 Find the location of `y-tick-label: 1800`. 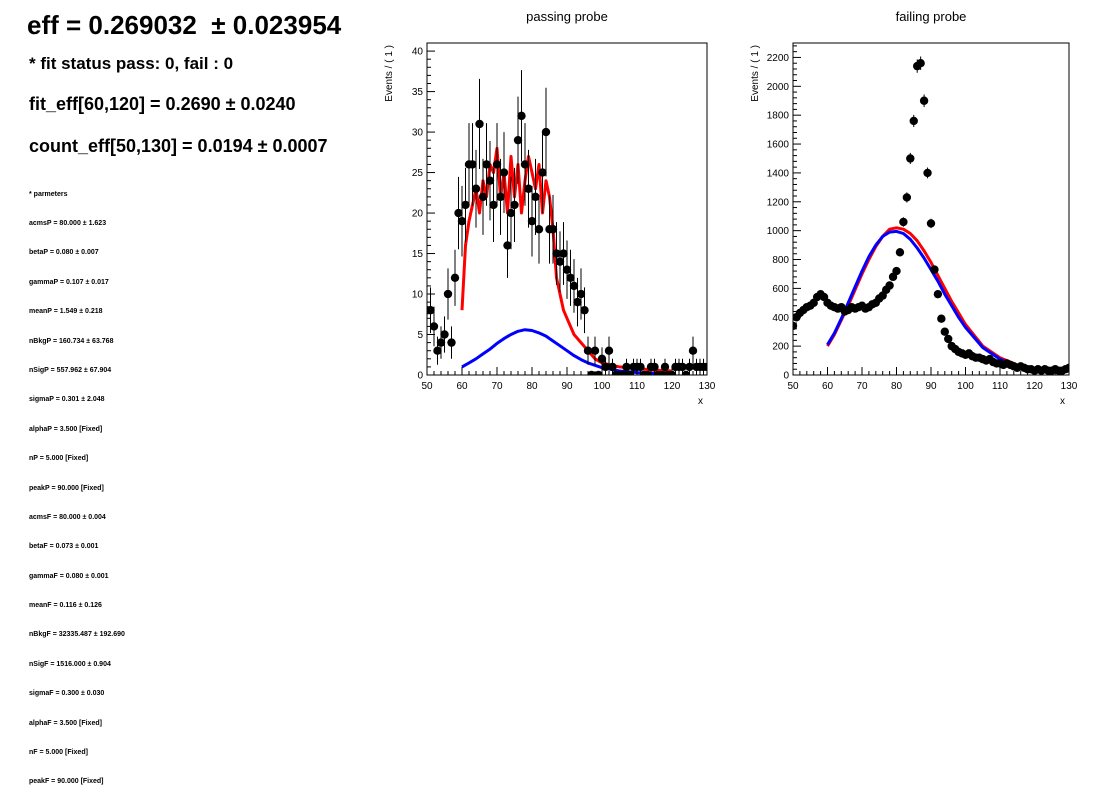

y-tick-label: 1800 is located at coordinates (778, 116).